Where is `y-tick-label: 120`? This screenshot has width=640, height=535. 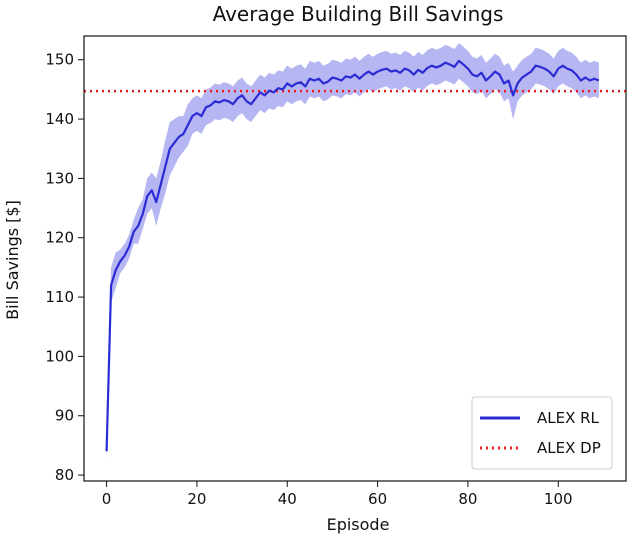 y-tick-label: 120 is located at coordinates (59, 238).